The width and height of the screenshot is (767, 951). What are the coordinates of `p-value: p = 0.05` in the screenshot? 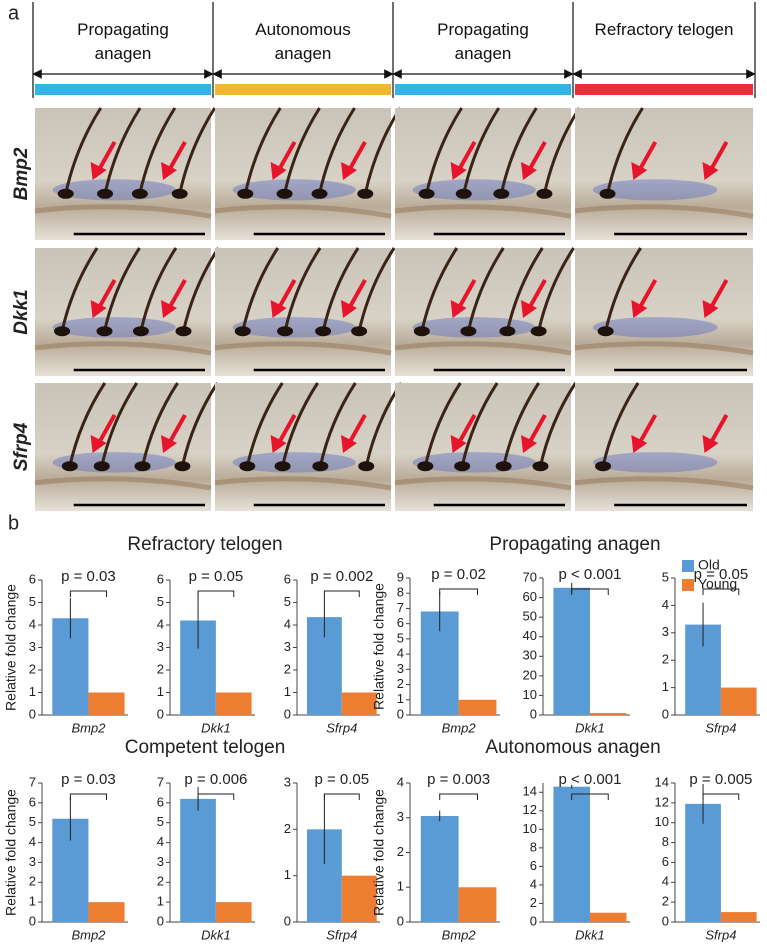 It's located at (341, 779).